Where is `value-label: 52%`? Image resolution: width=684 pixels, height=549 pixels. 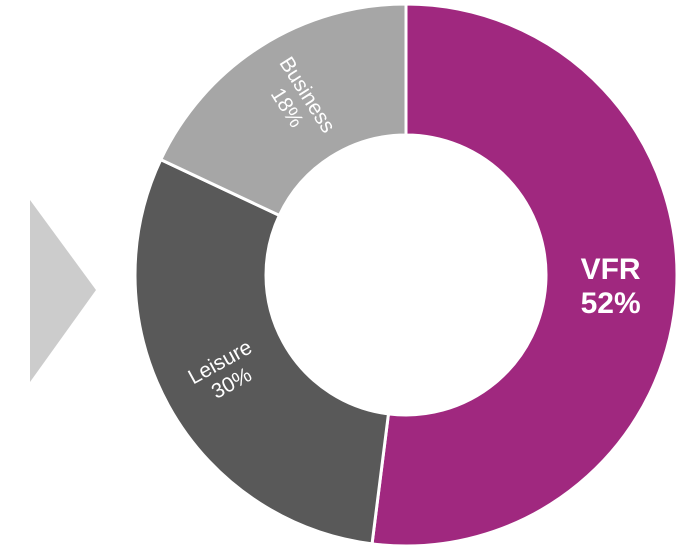 value-label: 52% is located at coordinates (611, 303).